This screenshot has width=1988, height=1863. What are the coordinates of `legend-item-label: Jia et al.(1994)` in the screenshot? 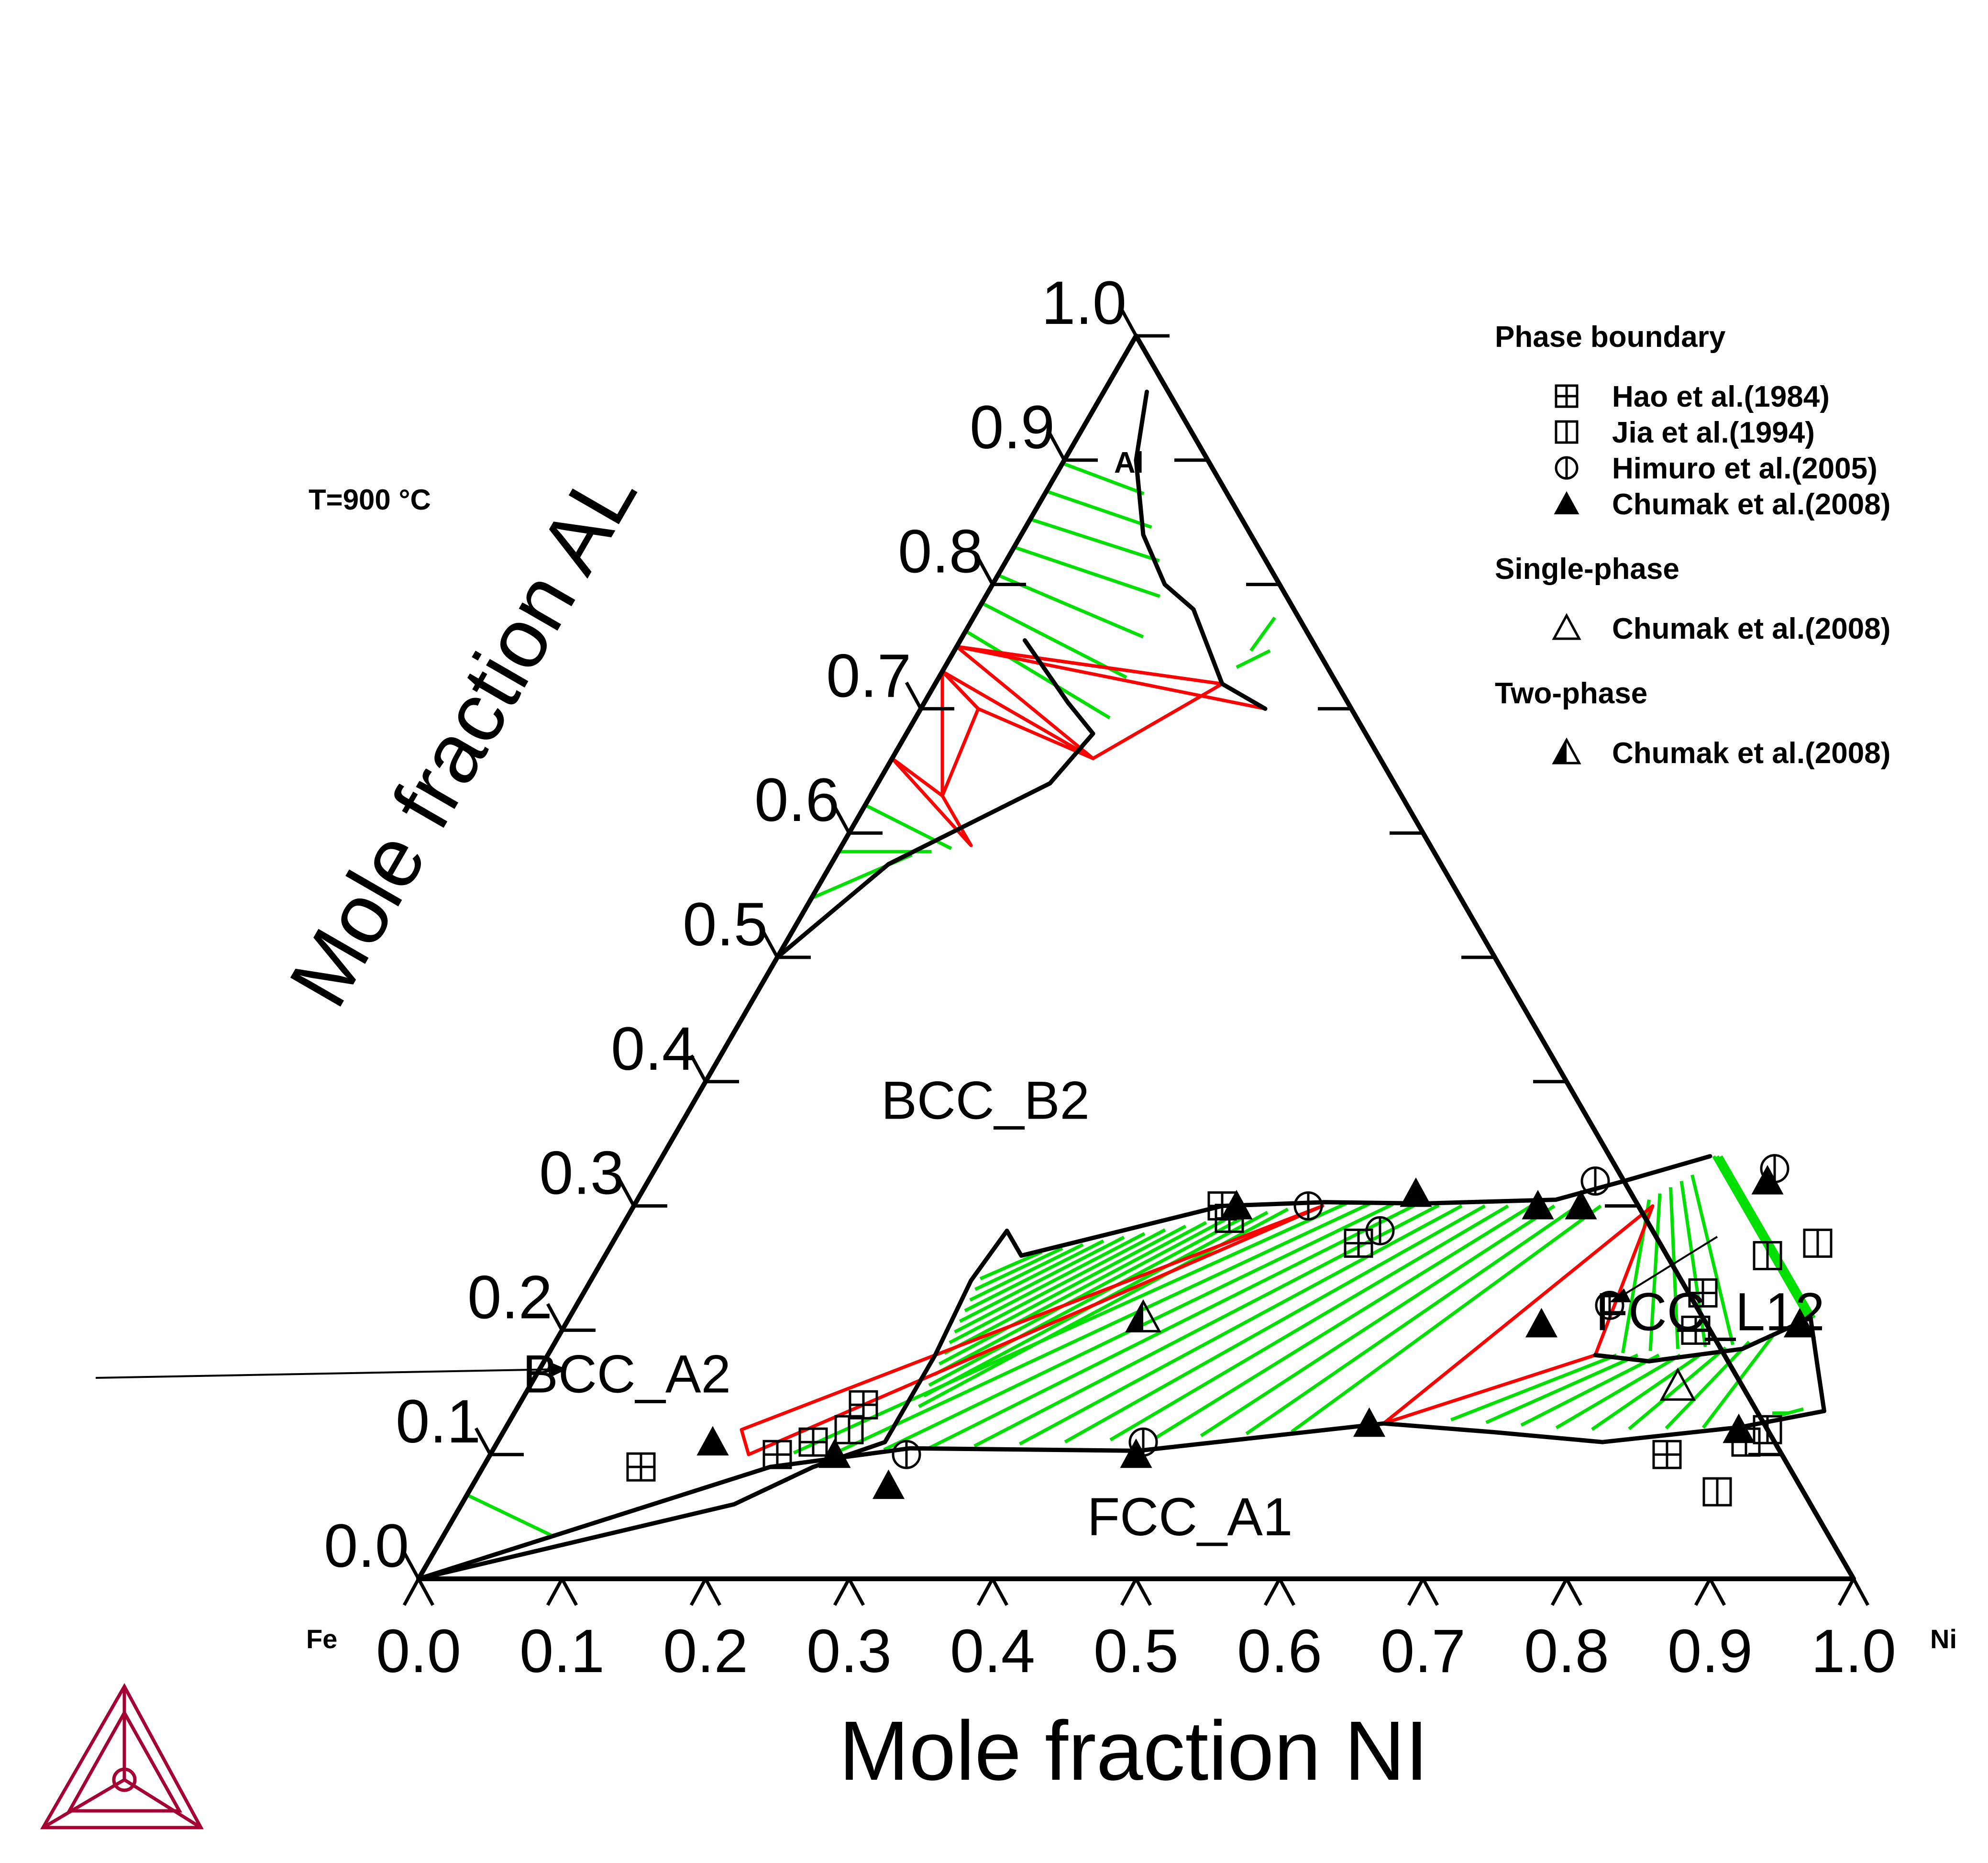 It's located at (1713, 432).